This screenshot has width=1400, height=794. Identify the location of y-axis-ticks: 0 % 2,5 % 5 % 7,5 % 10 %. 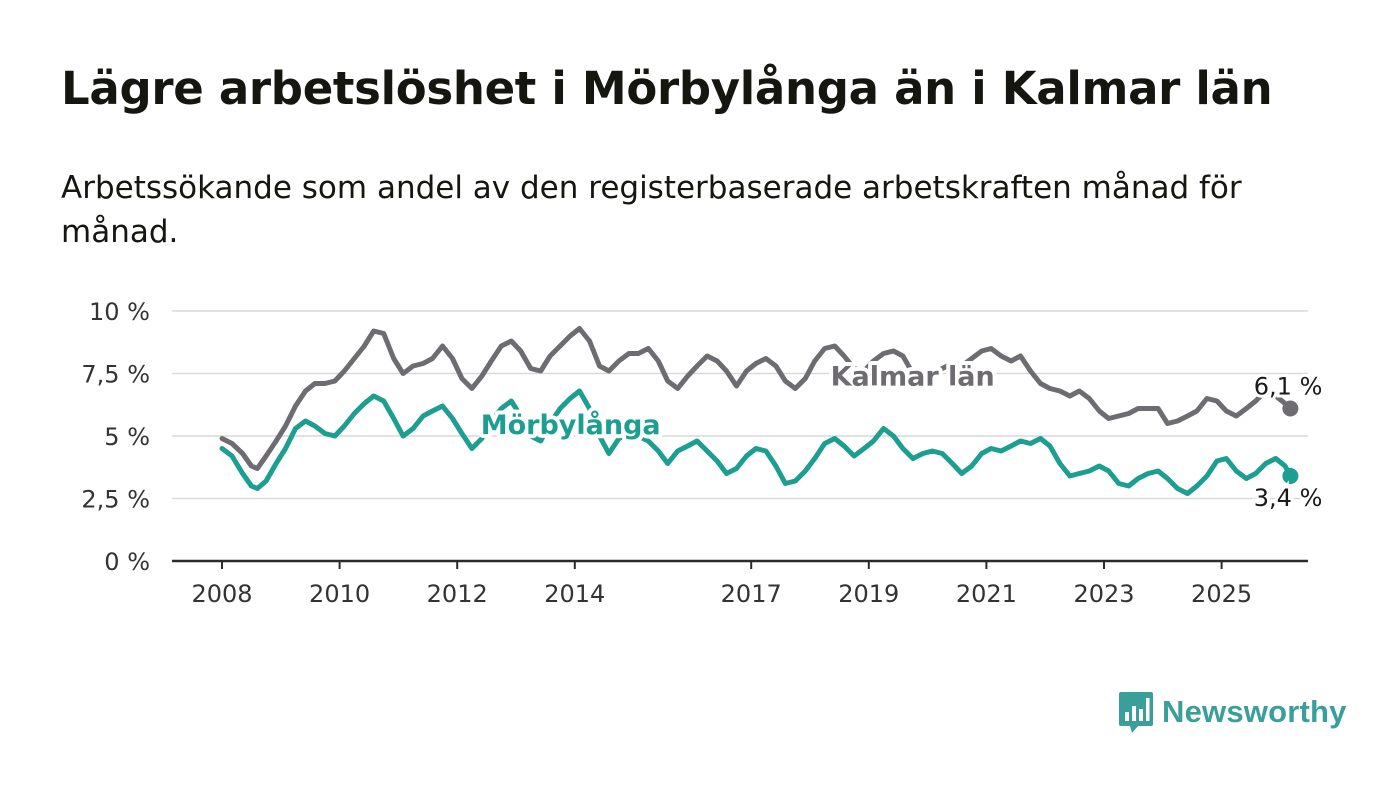
(115, 437).